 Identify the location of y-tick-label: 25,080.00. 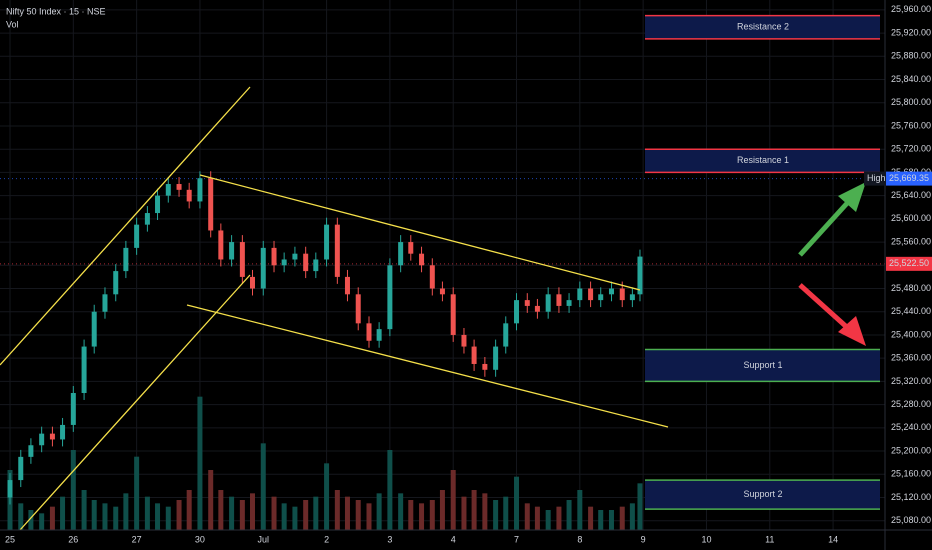
(911, 520).